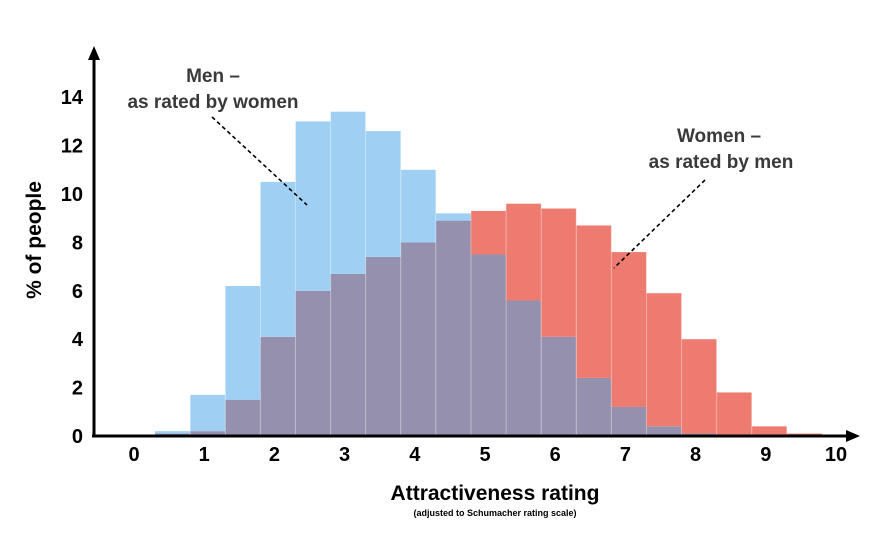 This screenshot has width=886, height=536. I want to click on annotation-men-line2: as rated by women, so click(212, 102).